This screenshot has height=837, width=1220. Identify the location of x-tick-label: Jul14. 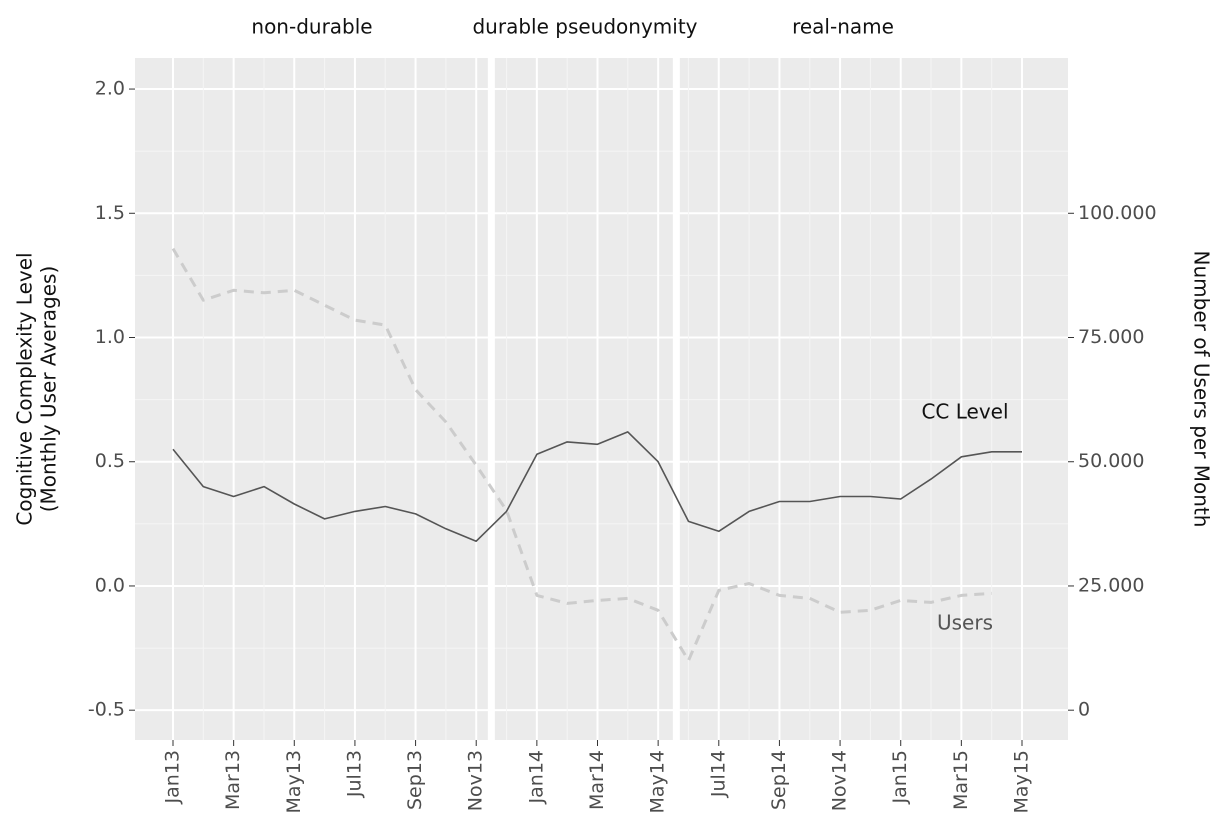
(718, 774).